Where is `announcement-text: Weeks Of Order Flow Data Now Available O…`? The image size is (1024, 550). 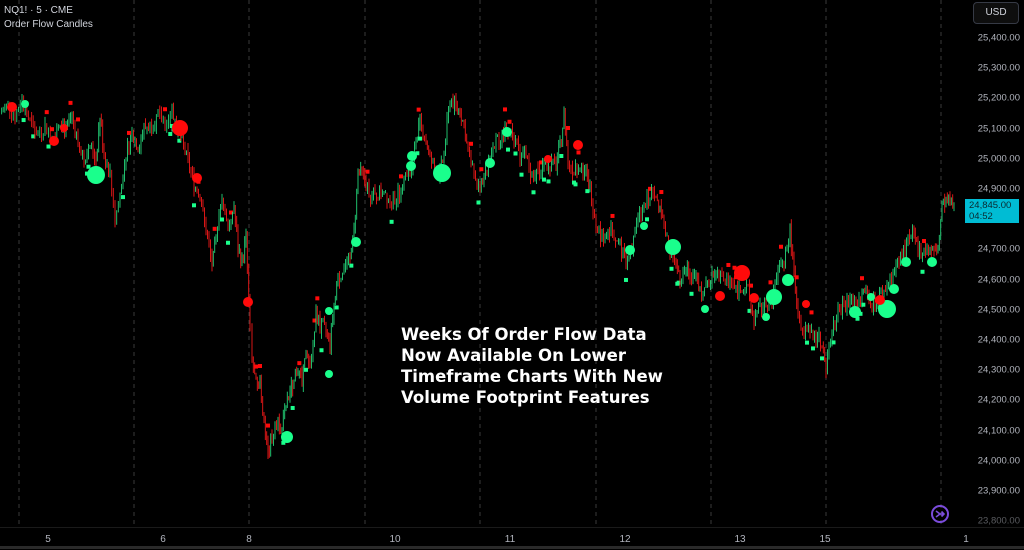 announcement-text: Weeks Of Order Flow Data Now Available O… is located at coordinates (532, 366).